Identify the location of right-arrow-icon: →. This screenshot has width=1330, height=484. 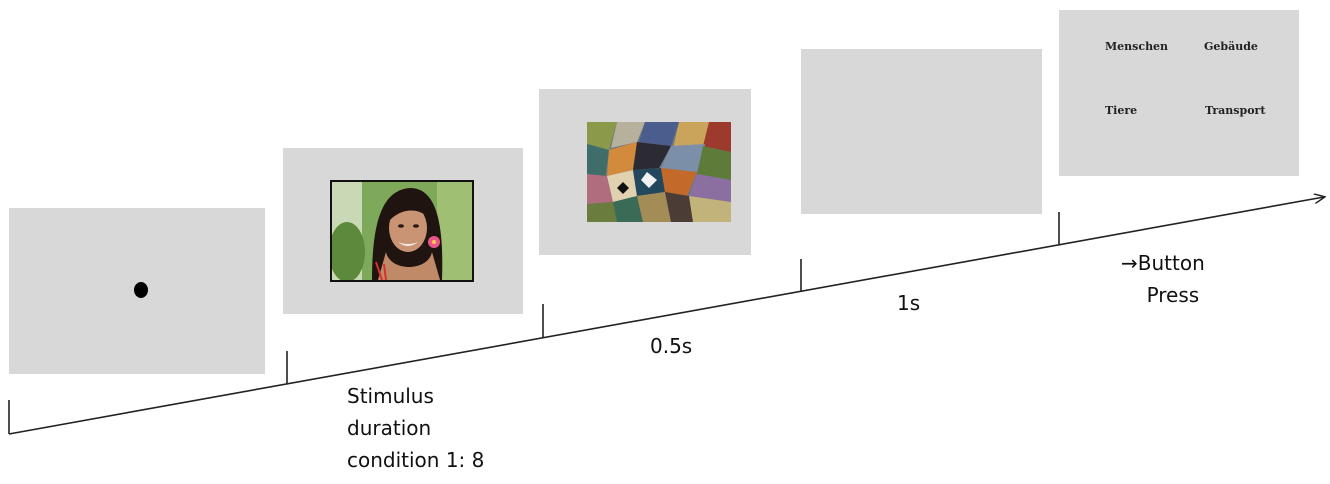
(1129, 263).